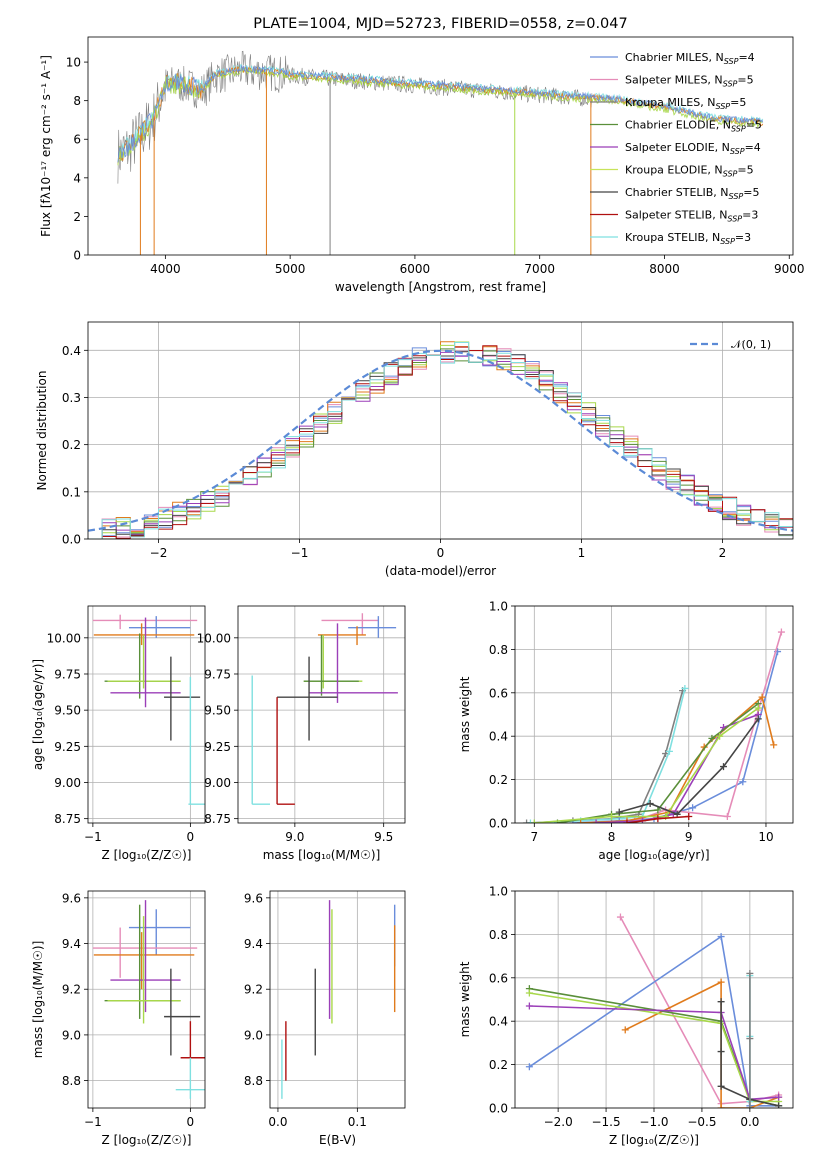 The image size is (819, 1170). Describe the element at coordinates (746, 57) in the screenshot. I see `legend-suffix: =4` at that location.